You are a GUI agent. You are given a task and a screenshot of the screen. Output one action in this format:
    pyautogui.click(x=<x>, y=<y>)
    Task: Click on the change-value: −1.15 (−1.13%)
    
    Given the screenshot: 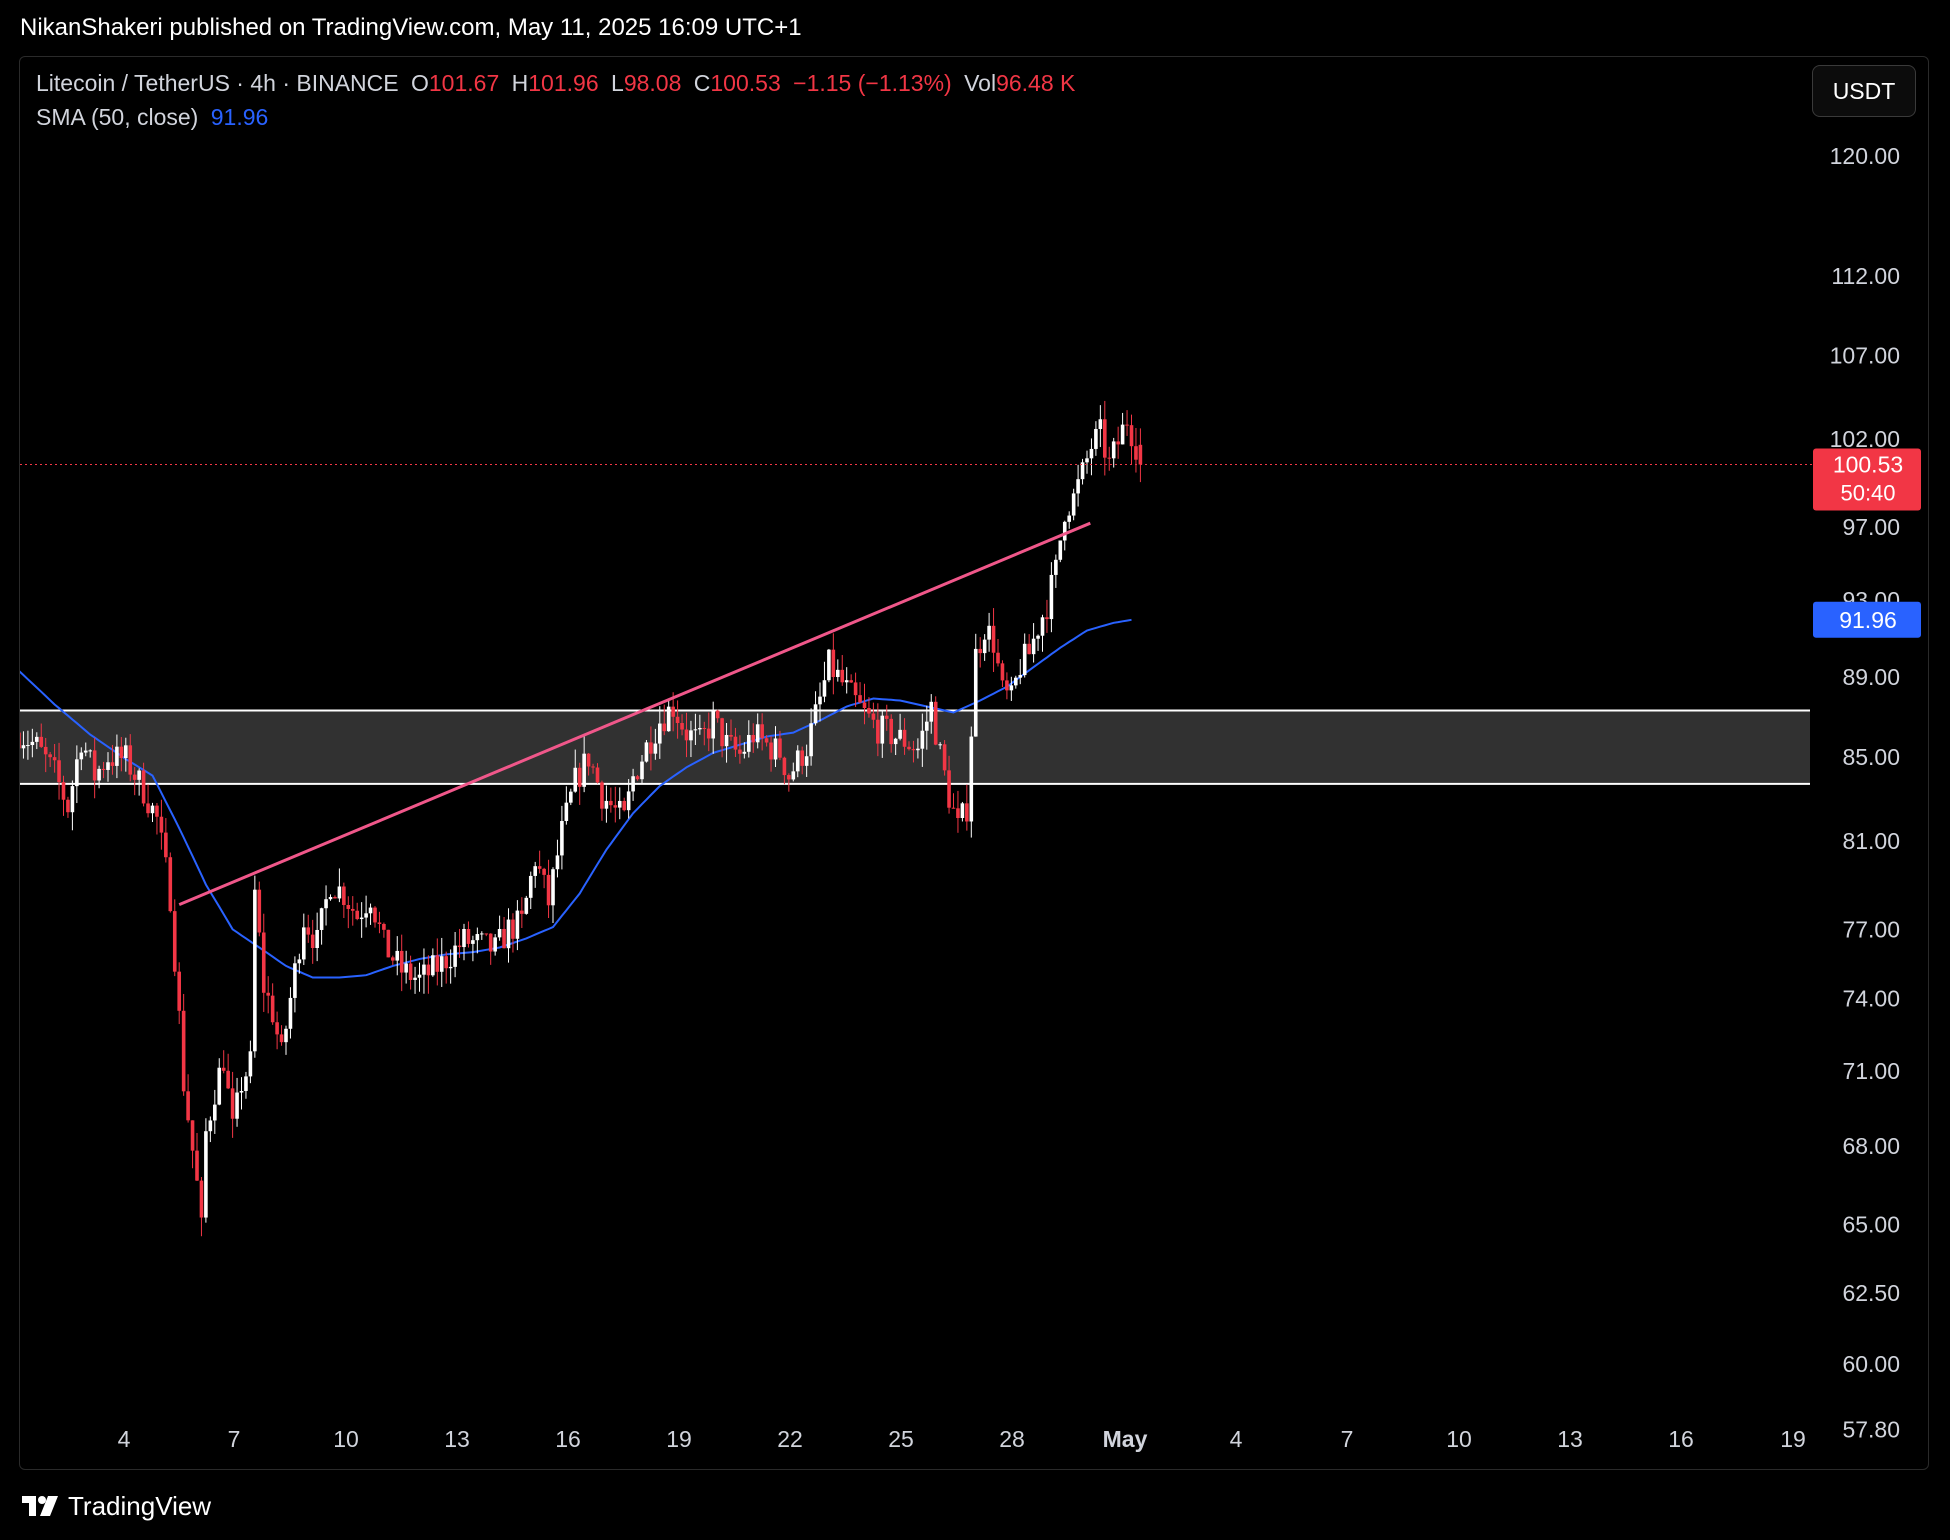 What is the action you would take?
    pyautogui.click(x=872, y=83)
    